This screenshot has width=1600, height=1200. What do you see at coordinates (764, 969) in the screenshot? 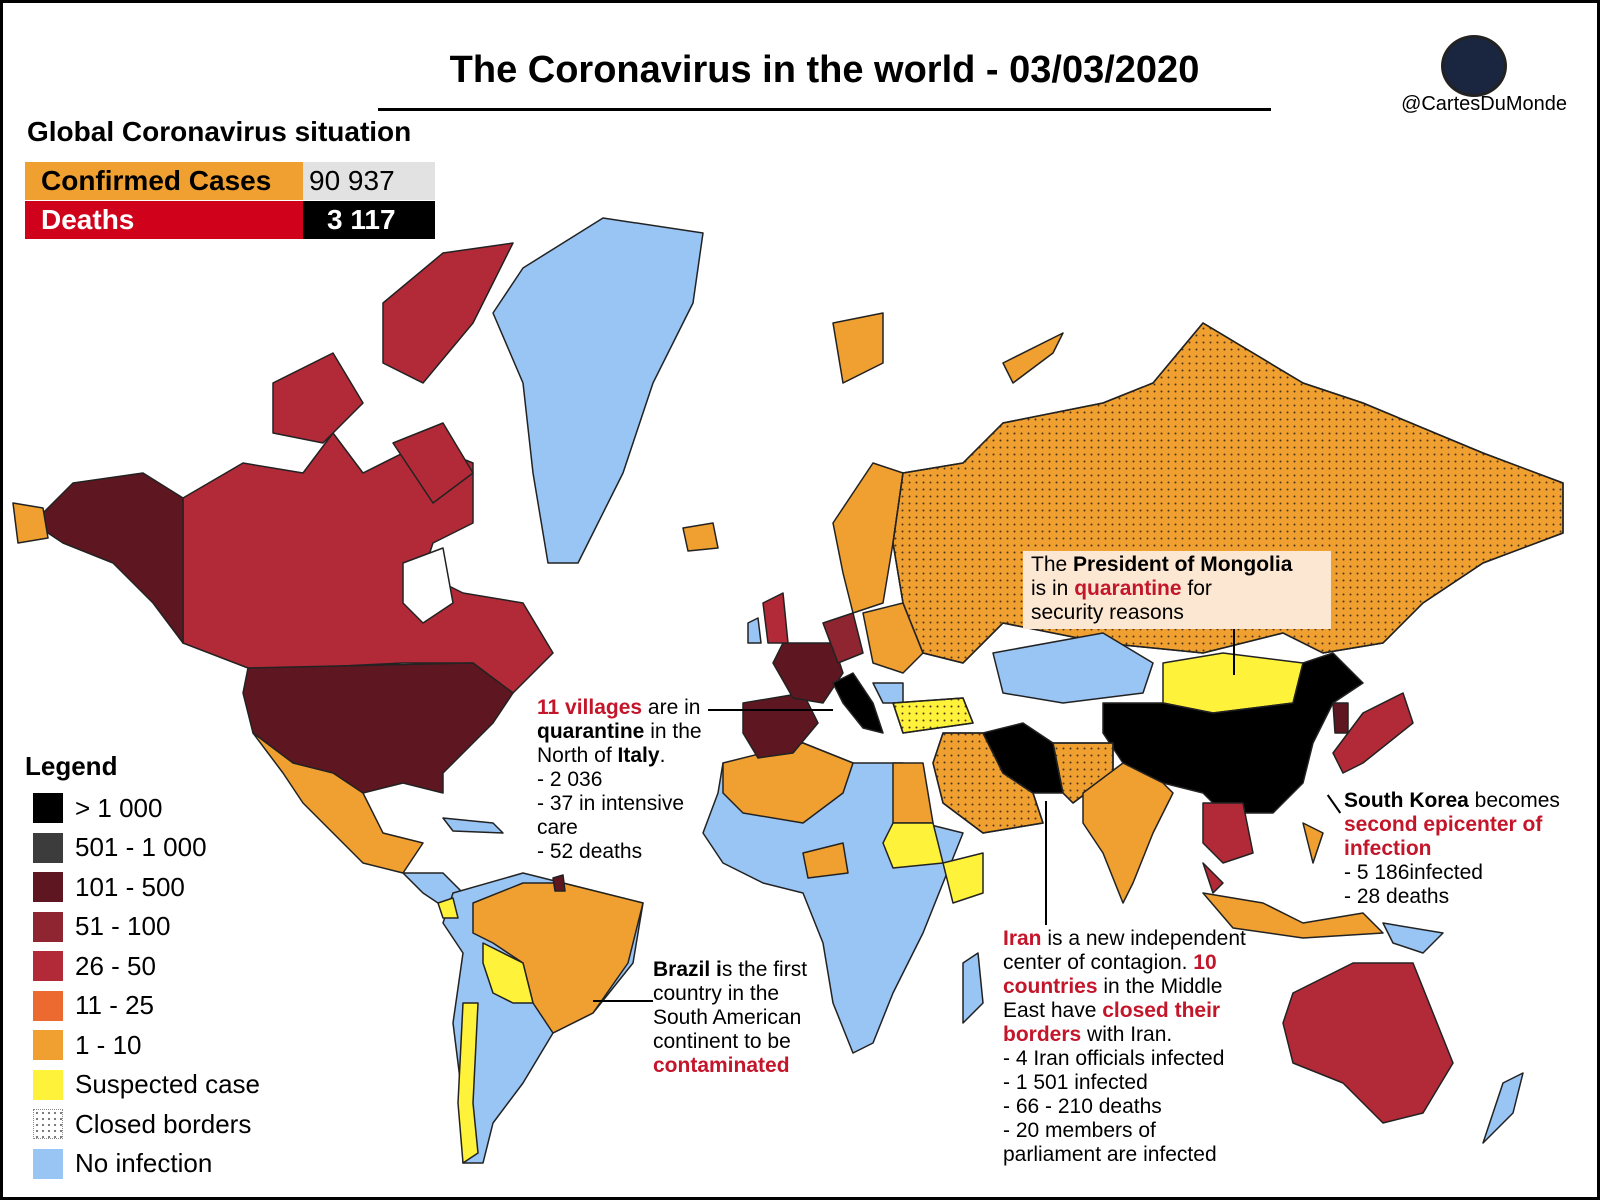
I see `annotation-text: s the first` at bounding box center [764, 969].